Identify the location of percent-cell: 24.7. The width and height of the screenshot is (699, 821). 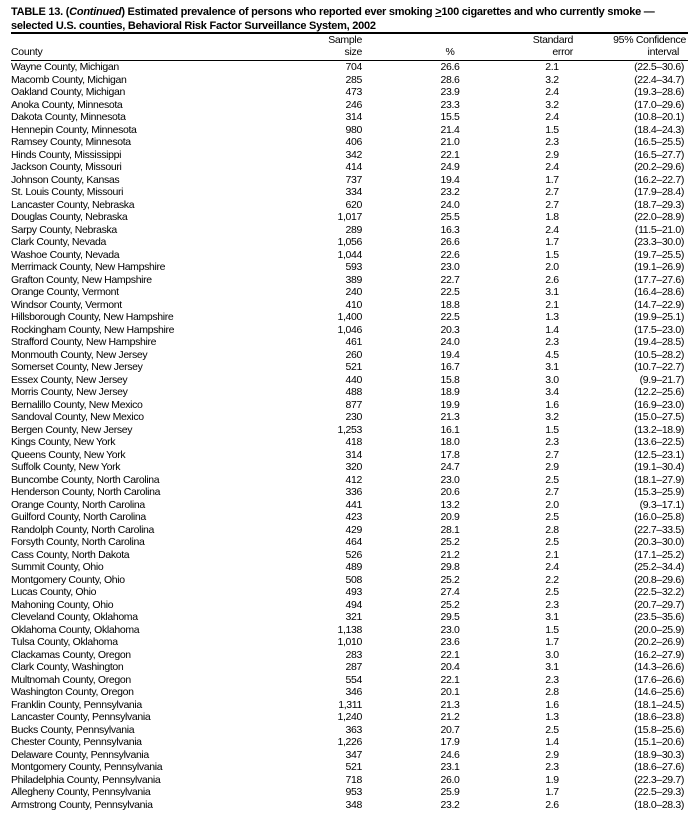
(450, 467).